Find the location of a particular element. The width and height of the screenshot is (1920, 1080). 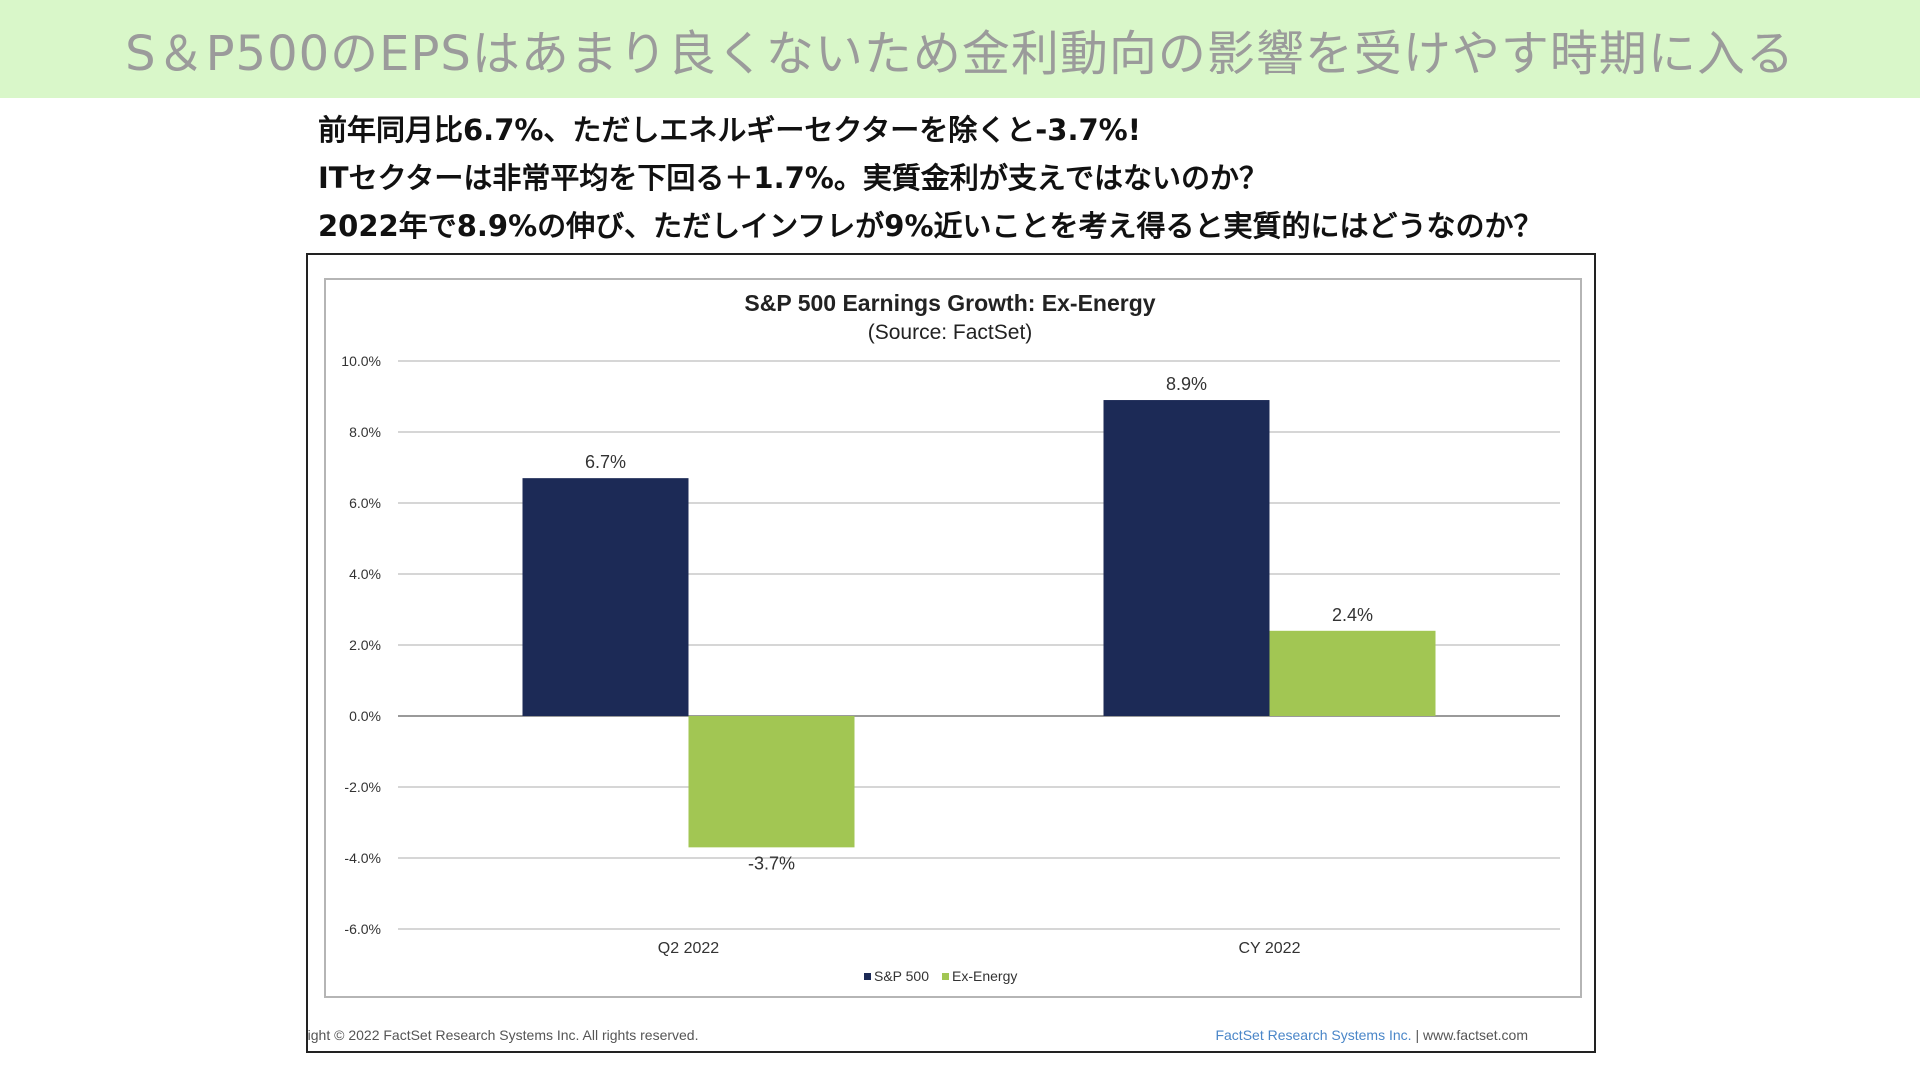

y-axis-ticks: 10.0% 8.0% 6.0% 4.0% 2.0% 0.0% -2.0% -4.0% -6.0% is located at coordinates (361, 645).